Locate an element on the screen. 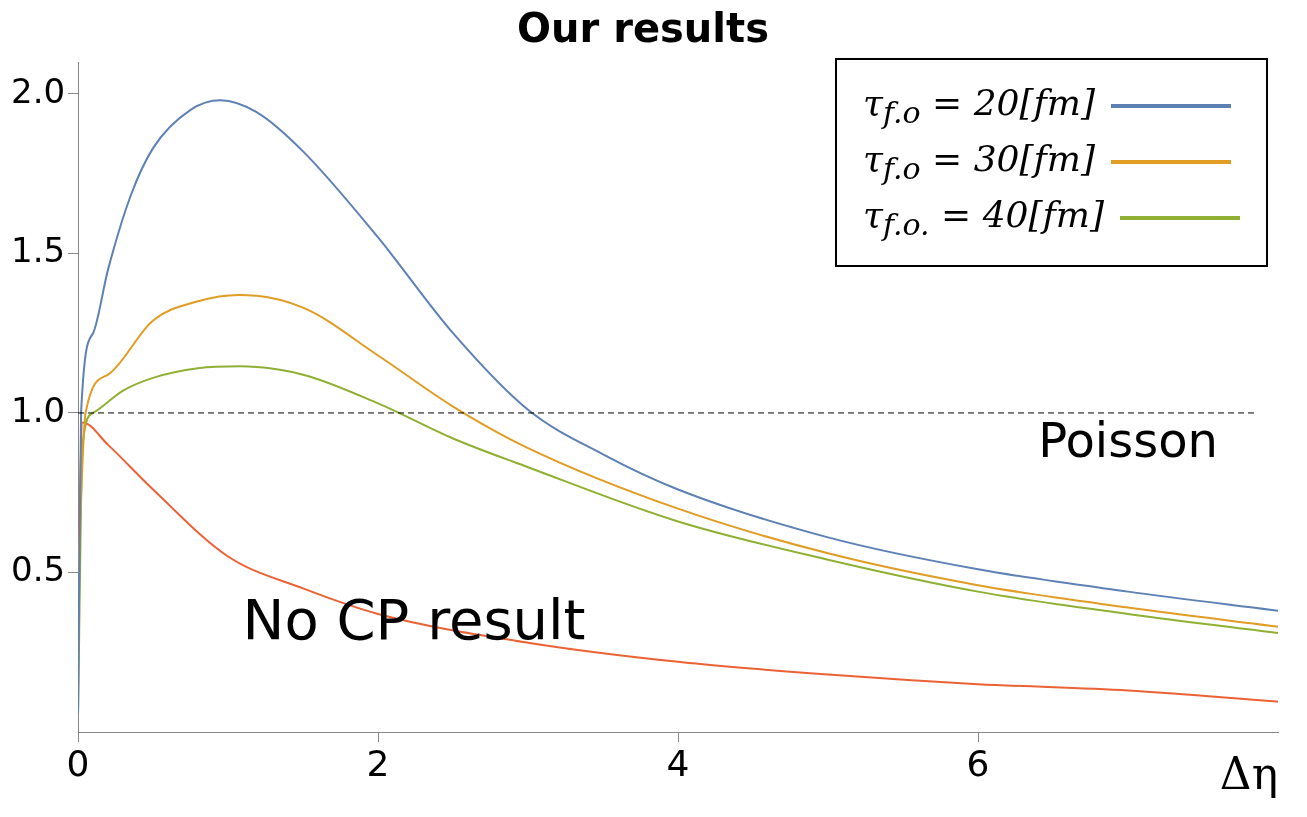 Image resolution: width=1307 pixels, height=817 pixels. legend-label: τ$_{f.o}$ = 30[fm] is located at coordinates (979, 162).